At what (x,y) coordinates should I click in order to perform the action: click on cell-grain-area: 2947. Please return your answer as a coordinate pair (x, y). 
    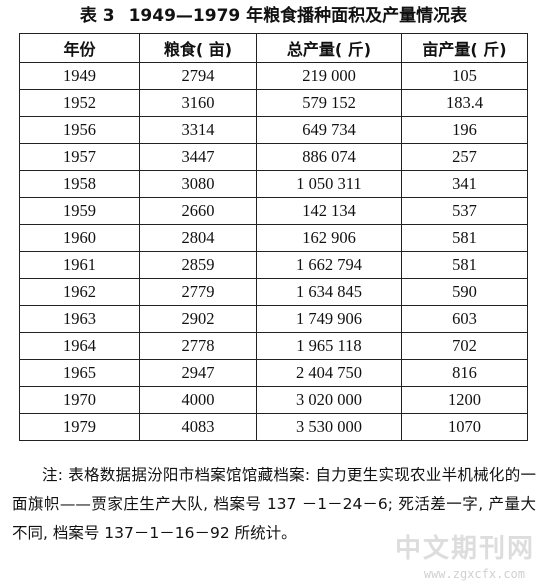
    Looking at the image, I should click on (198, 373).